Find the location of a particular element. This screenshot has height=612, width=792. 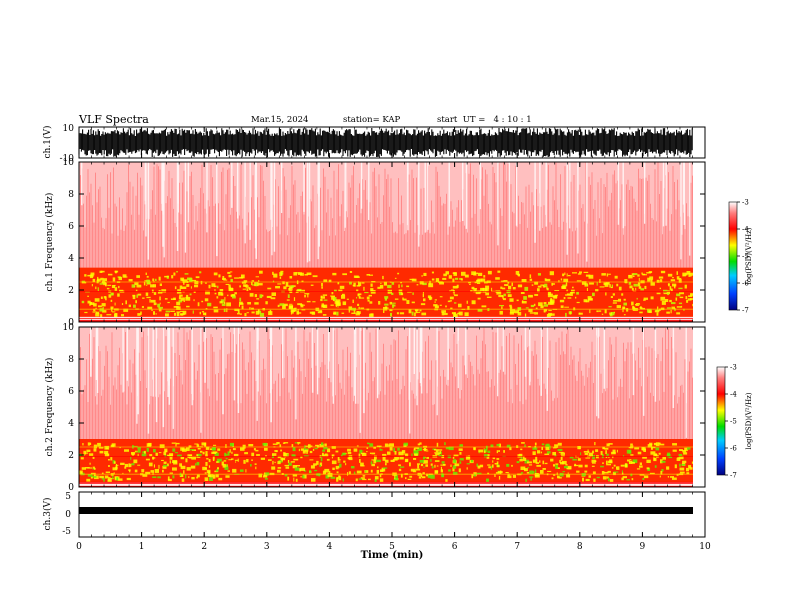

time-tick-label: 1 is located at coordinates (142, 547).